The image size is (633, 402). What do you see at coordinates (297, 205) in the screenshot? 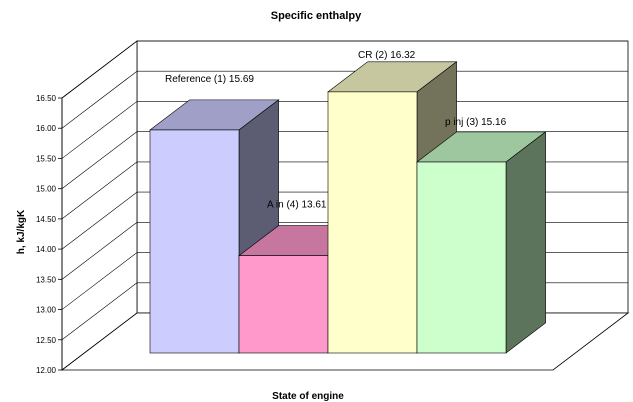
I see `data-label-2: A in (4) 13.61` at bounding box center [297, 205].